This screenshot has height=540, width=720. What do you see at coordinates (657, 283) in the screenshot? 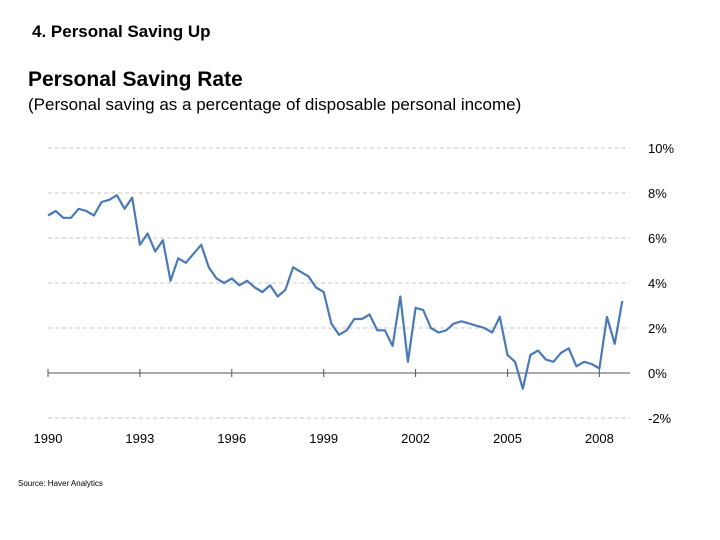
I see `y-tick-label: 4%` at bounding box center [657, 283].